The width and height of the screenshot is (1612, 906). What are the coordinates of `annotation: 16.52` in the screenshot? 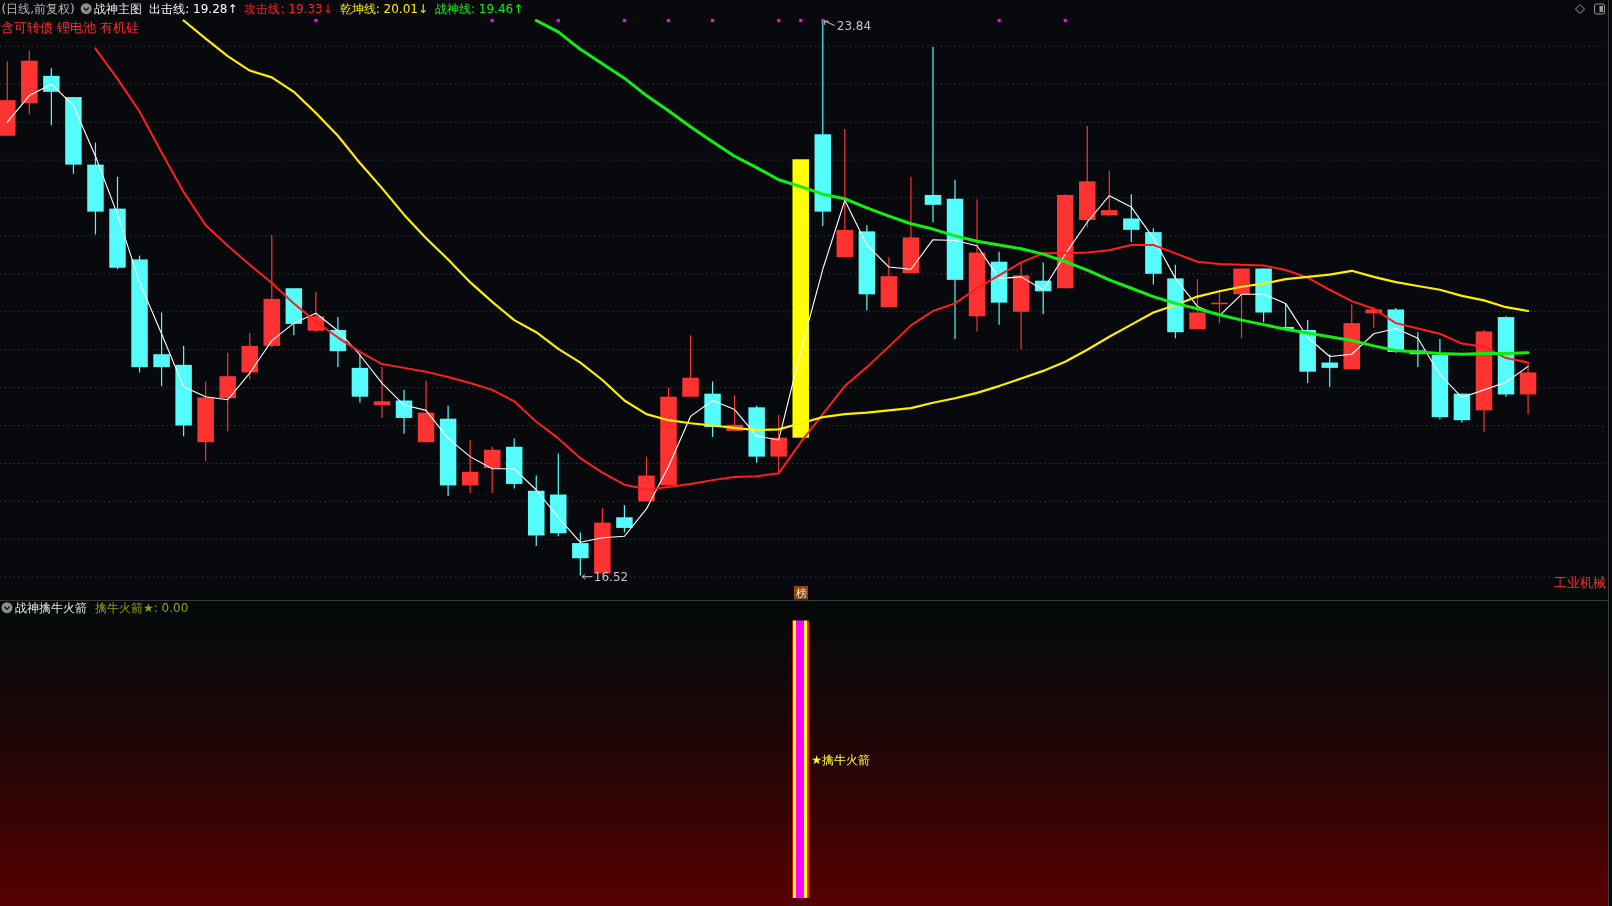 It's located at (611, 577).